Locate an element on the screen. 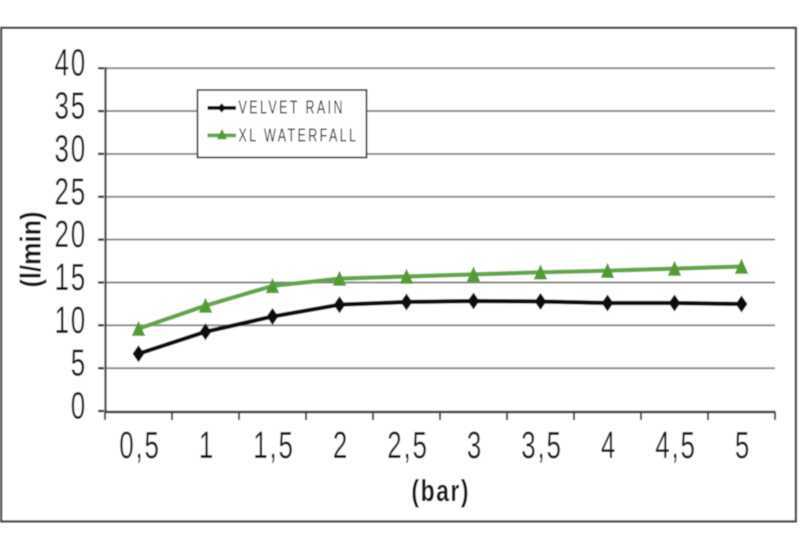  svg-text: XL WATERFALL is located at coordinates (299, 136).